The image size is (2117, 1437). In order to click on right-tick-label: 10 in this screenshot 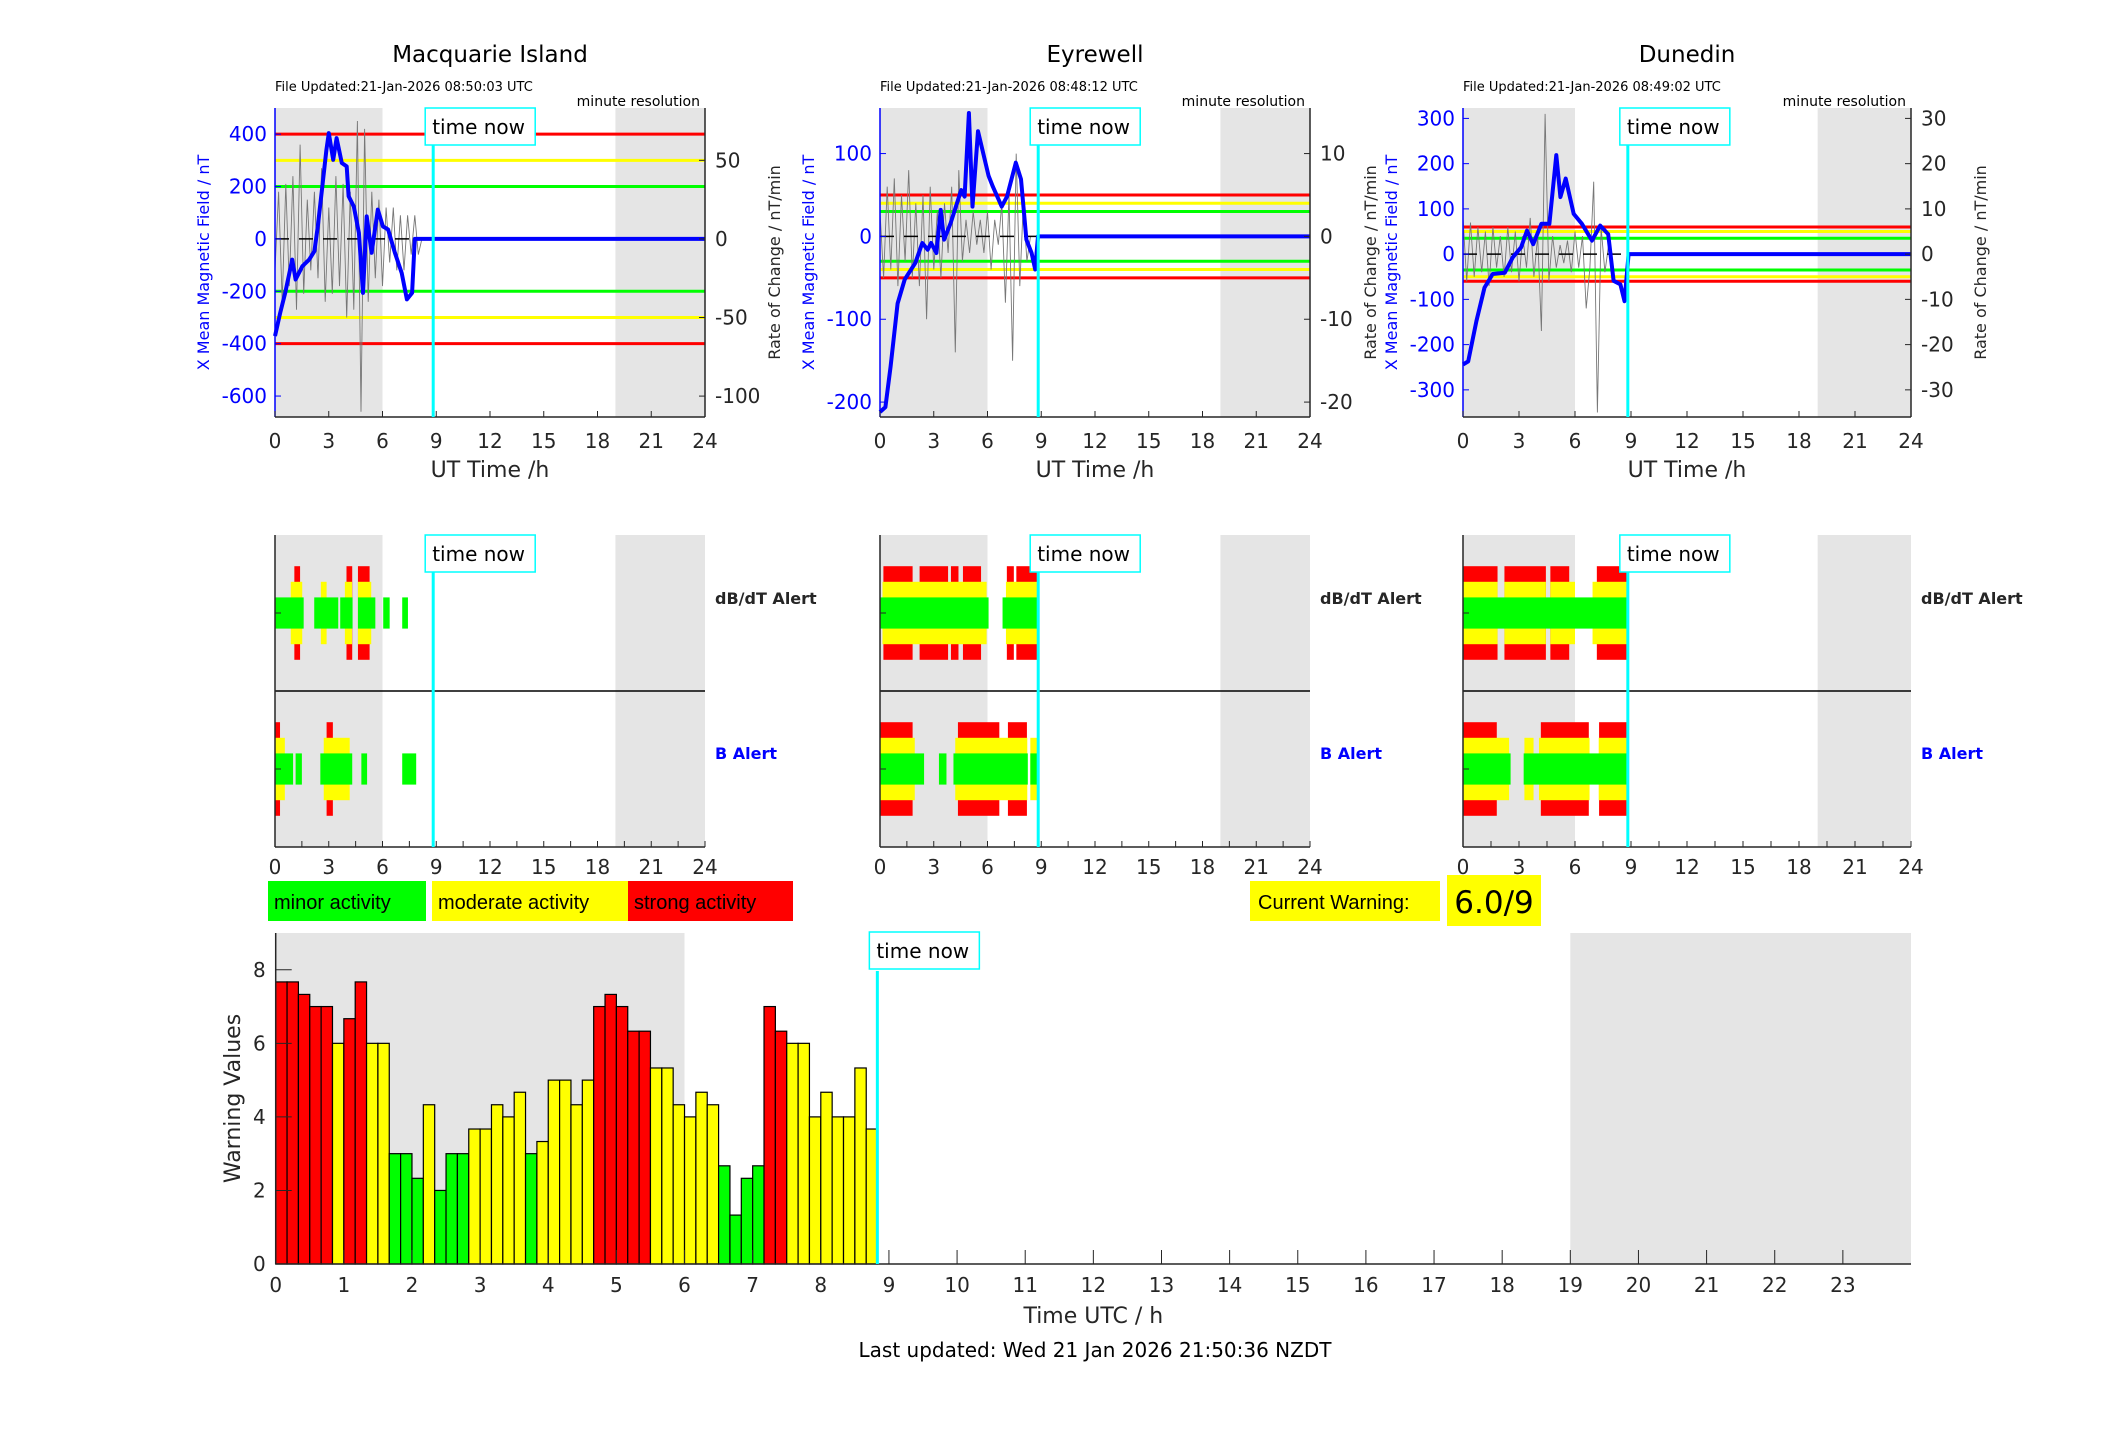, I will do `click(1332, 154)`.